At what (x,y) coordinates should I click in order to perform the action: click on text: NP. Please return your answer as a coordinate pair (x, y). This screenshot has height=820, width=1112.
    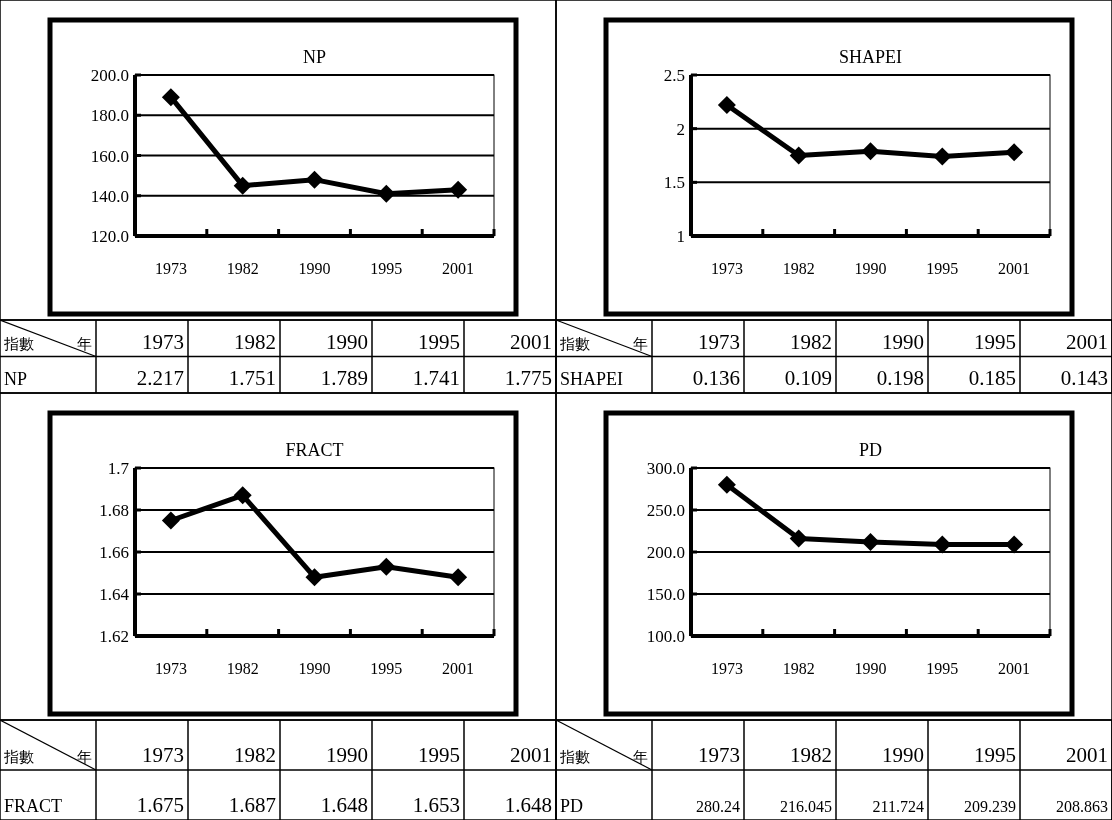
    Looking at the image, I should click on (16, 379).